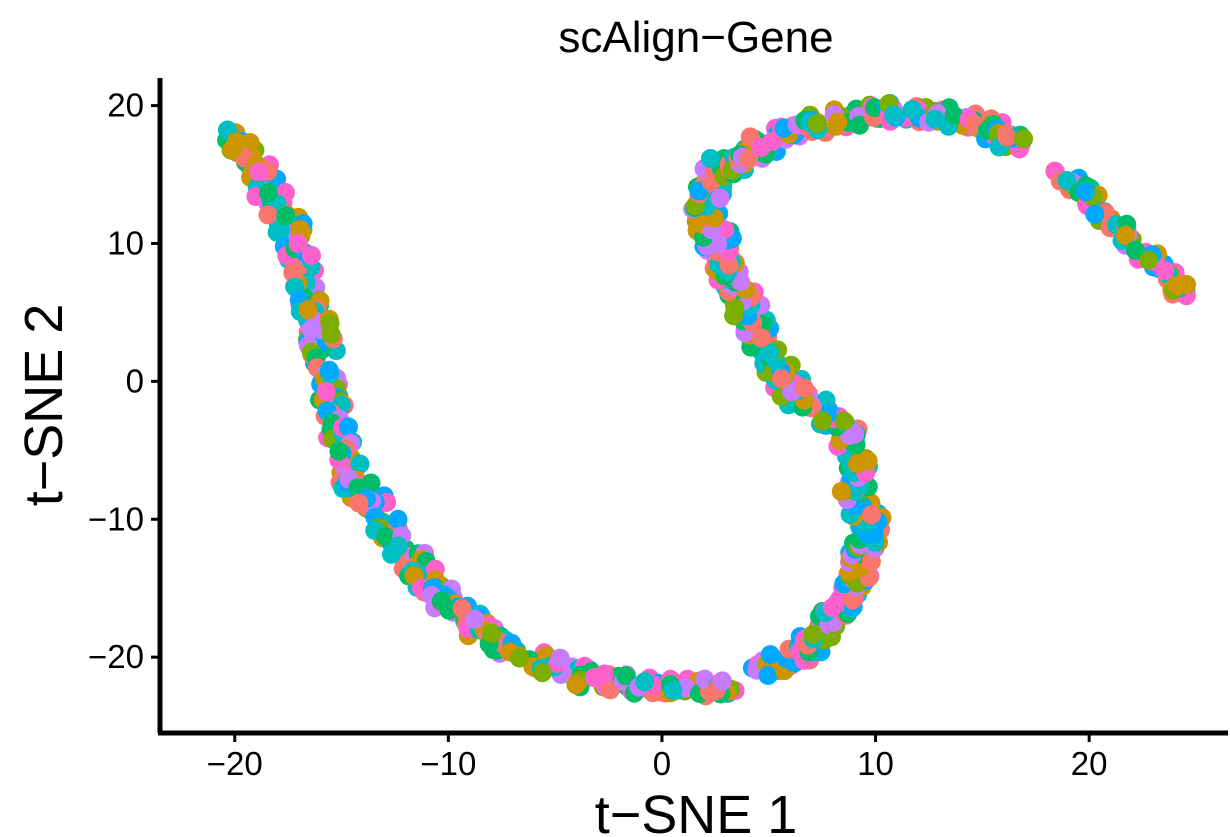 This screenshot has width=1230, height=837. What do you see at coordinates (662, 763) in the screenshot?
I see `x-tick-label: 0` at bounding box center [662, 763].